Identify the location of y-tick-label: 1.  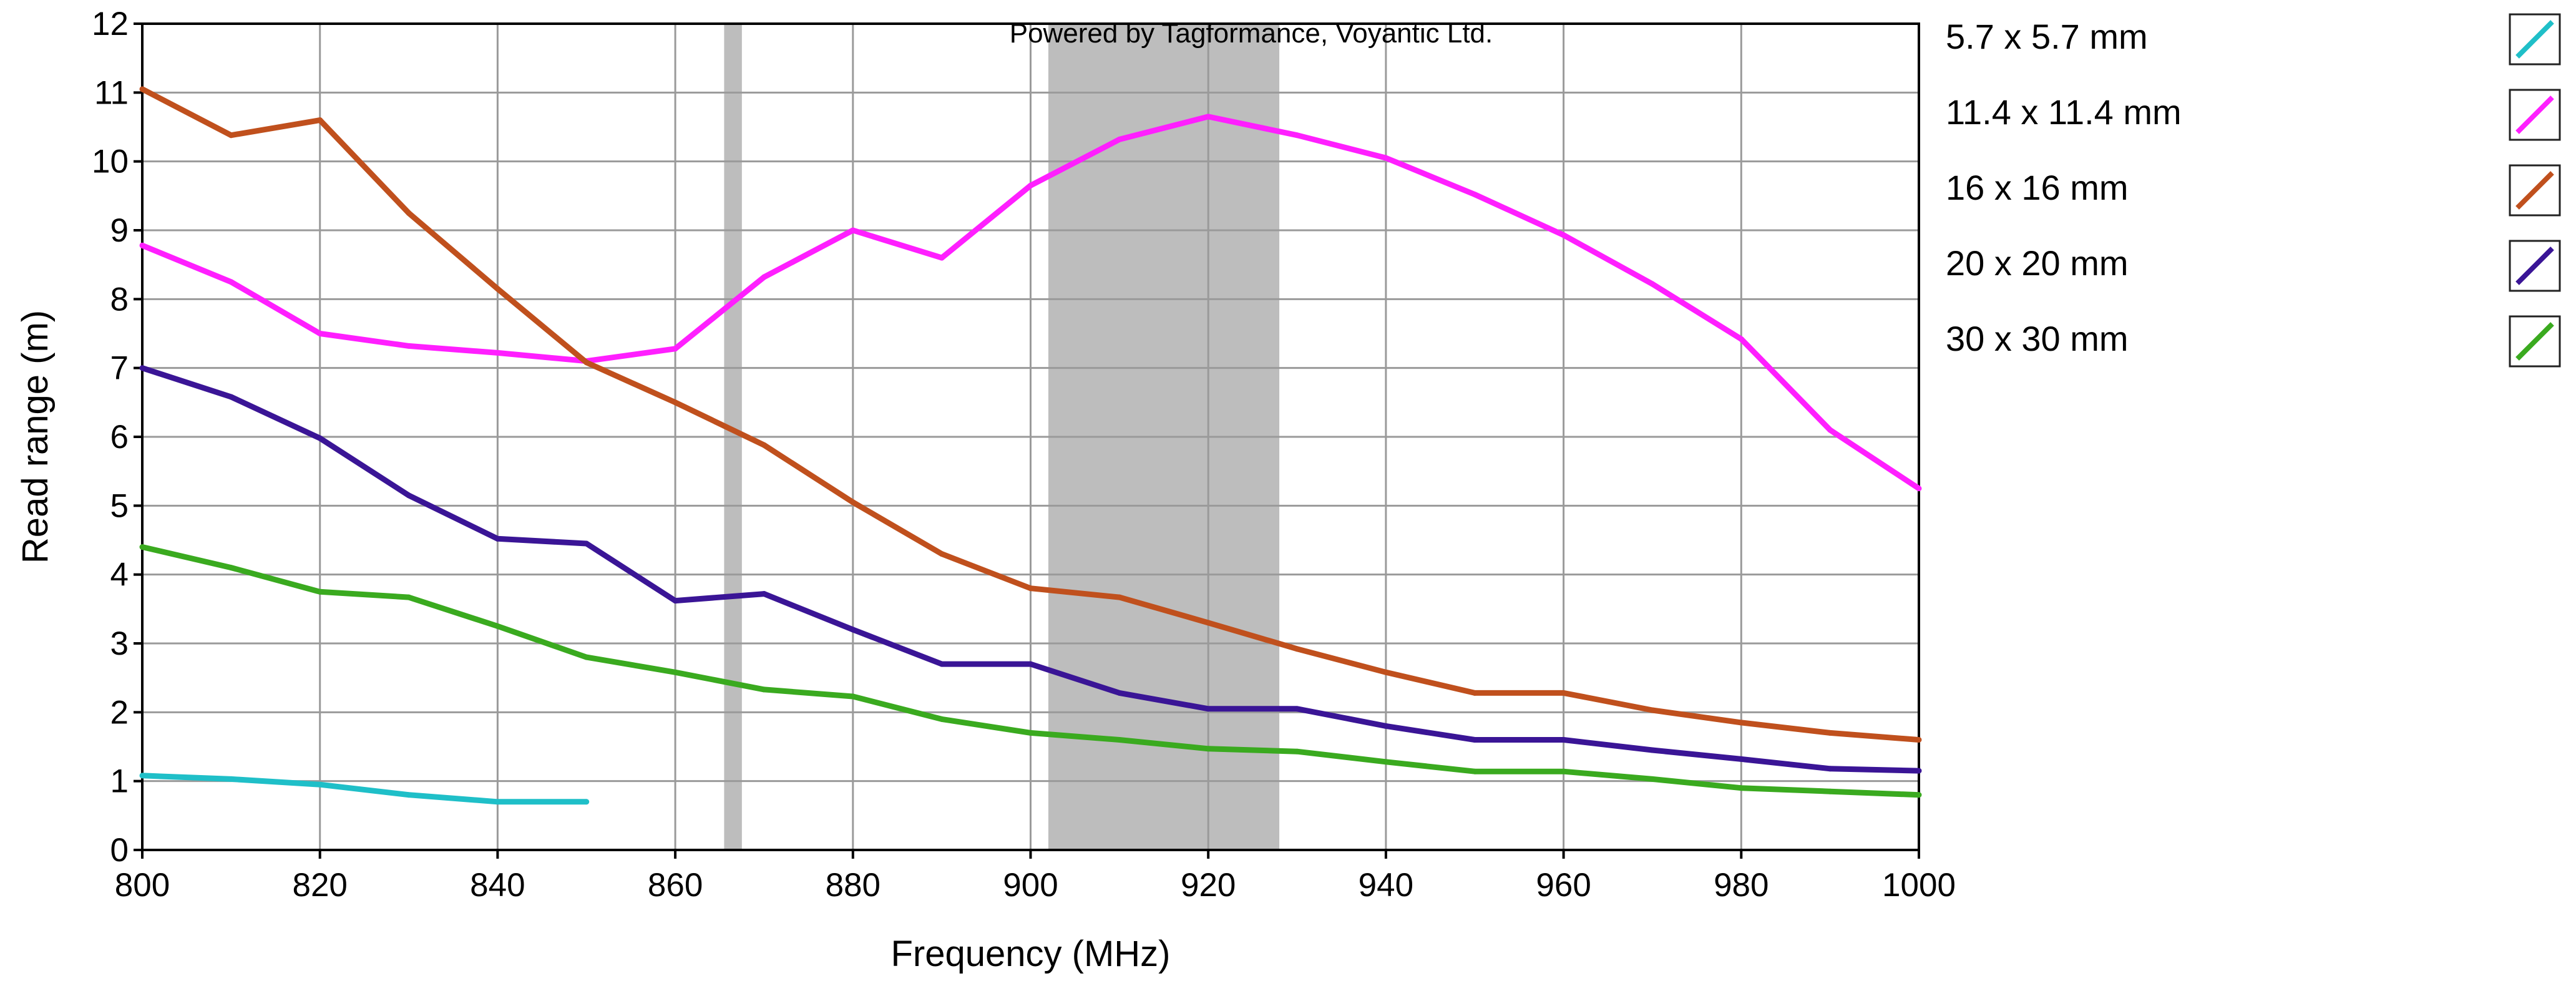
(119, 782).